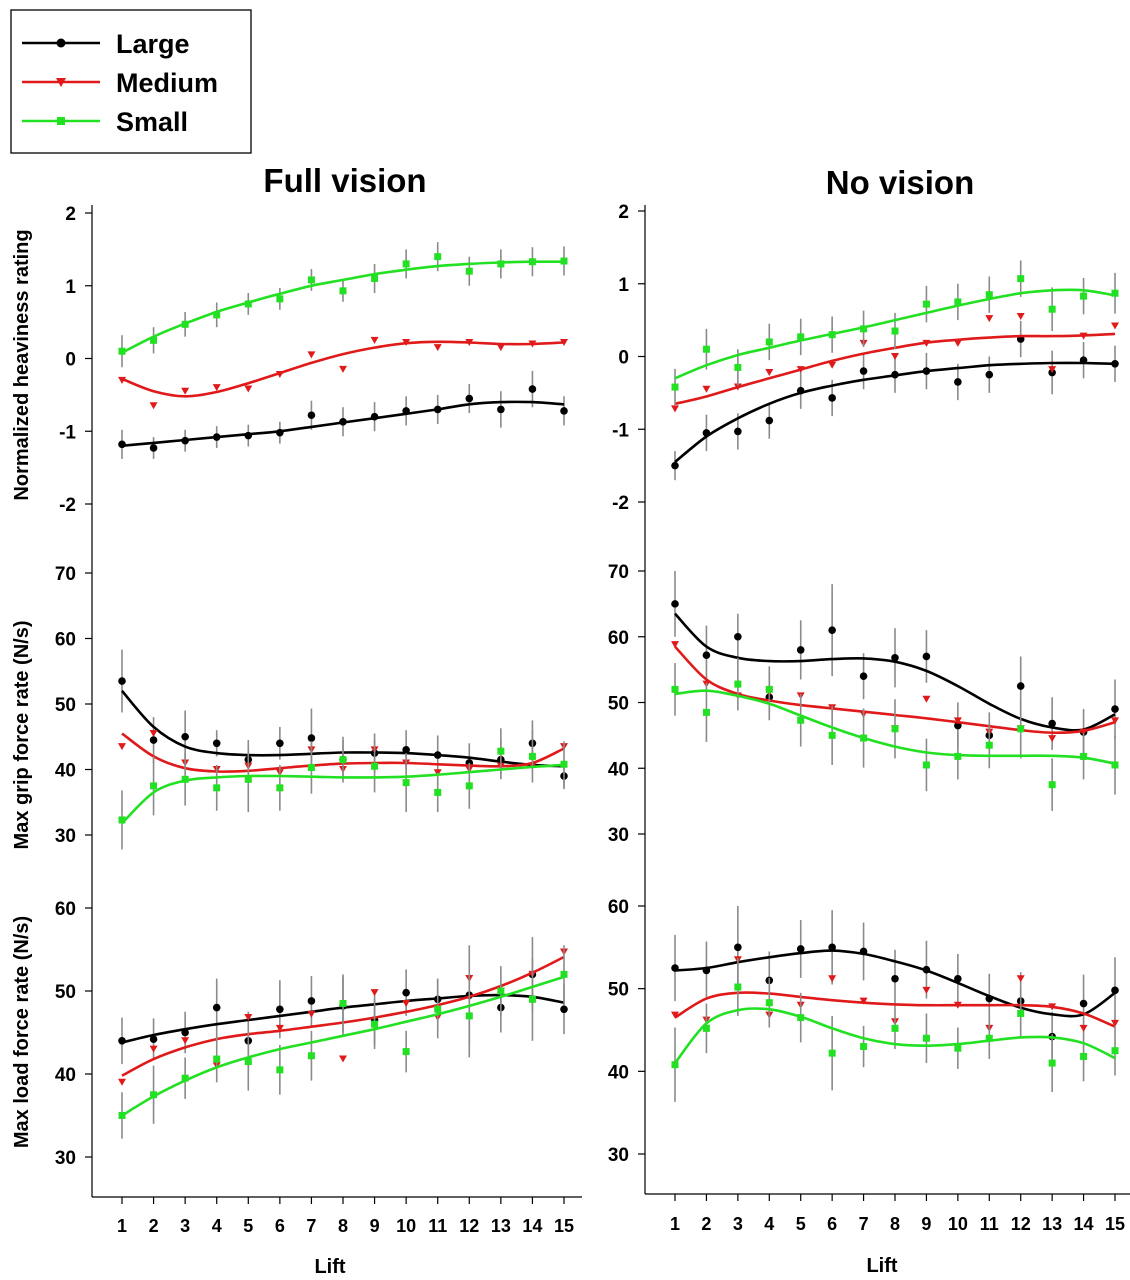 The width and height of the screenshot is (1130, 1280). What do you see at coordinates (895, 1197) in the screenshot?
I see `right-x-ticks` at bounding box center [895, 1197].